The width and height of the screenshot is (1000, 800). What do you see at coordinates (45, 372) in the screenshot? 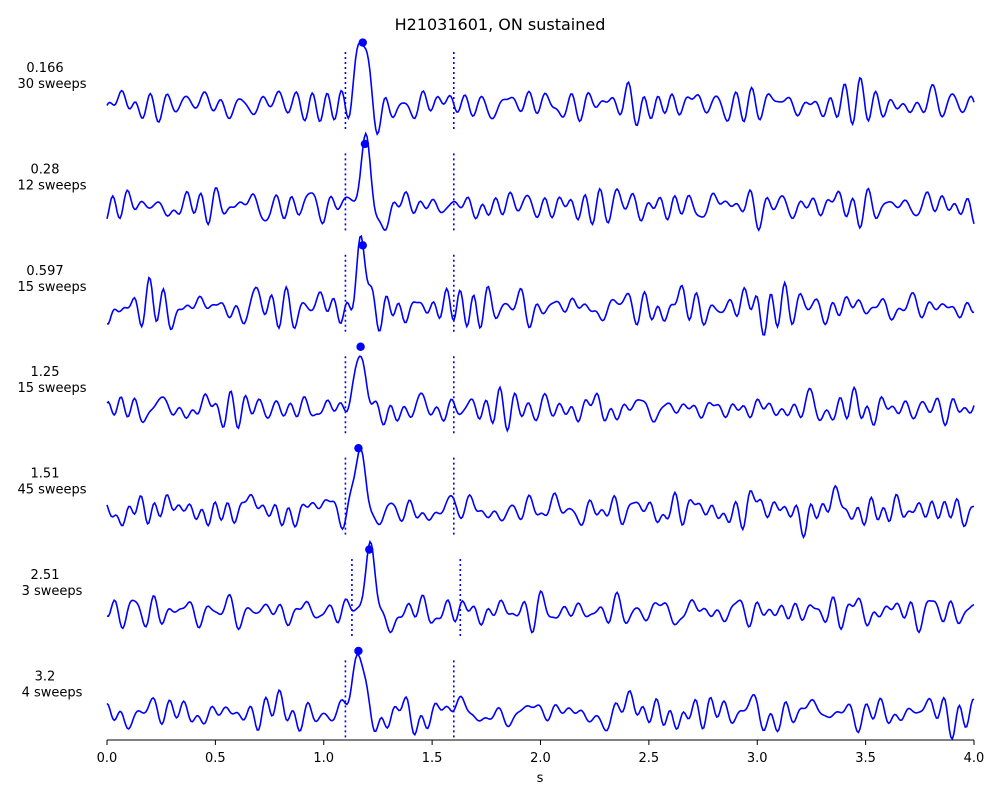
I see `row-value-label: 1.25` at bounding box center [45, 372].